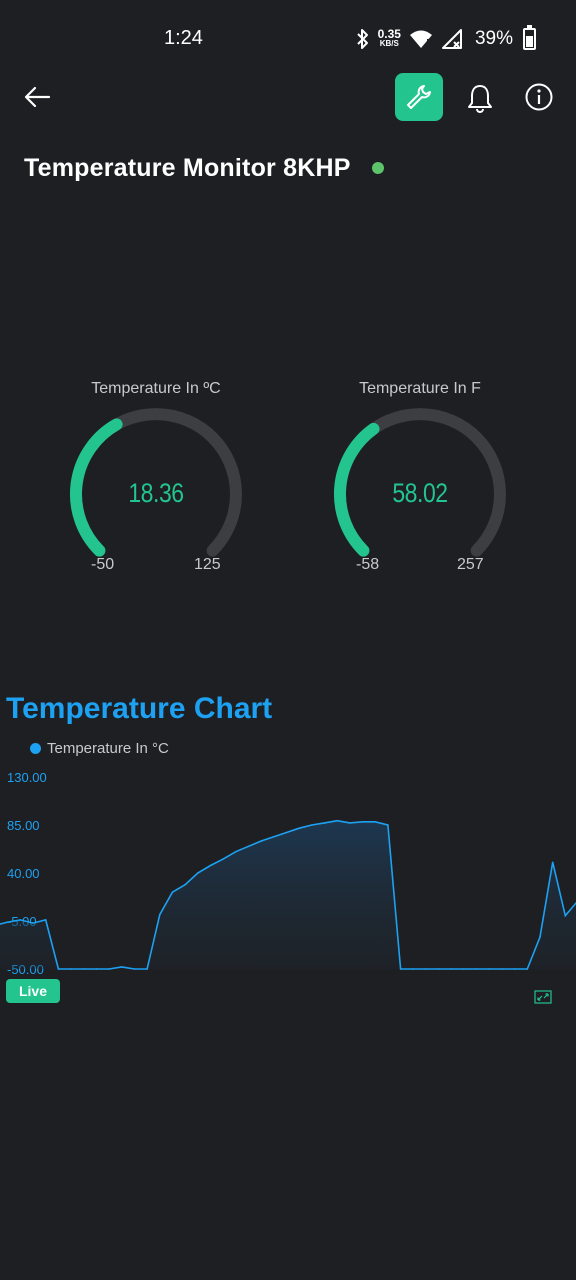  I want to click on expand-chart-button, so click(543, 997).